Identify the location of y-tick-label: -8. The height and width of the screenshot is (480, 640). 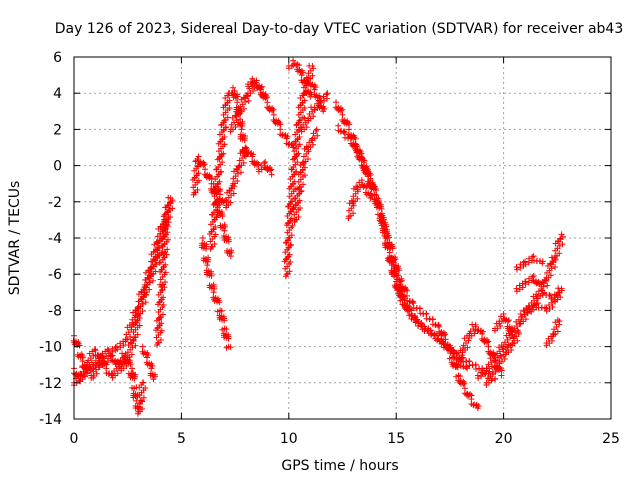
(55, 311).